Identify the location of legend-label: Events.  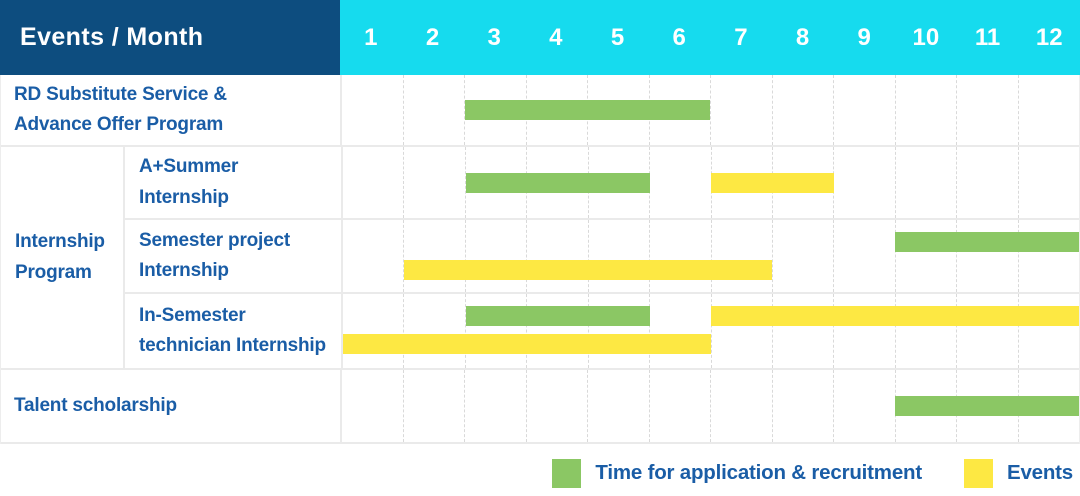
(1039, 472).